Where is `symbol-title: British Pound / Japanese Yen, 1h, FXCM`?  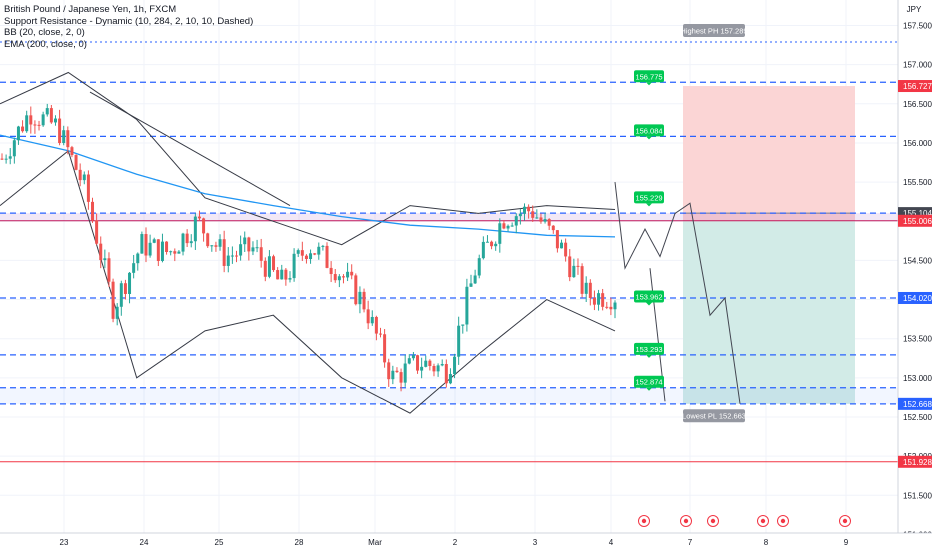 symbol-title: British Pound / Japanese Yen, 1h, FXCM is located at coordinates (90, 9).